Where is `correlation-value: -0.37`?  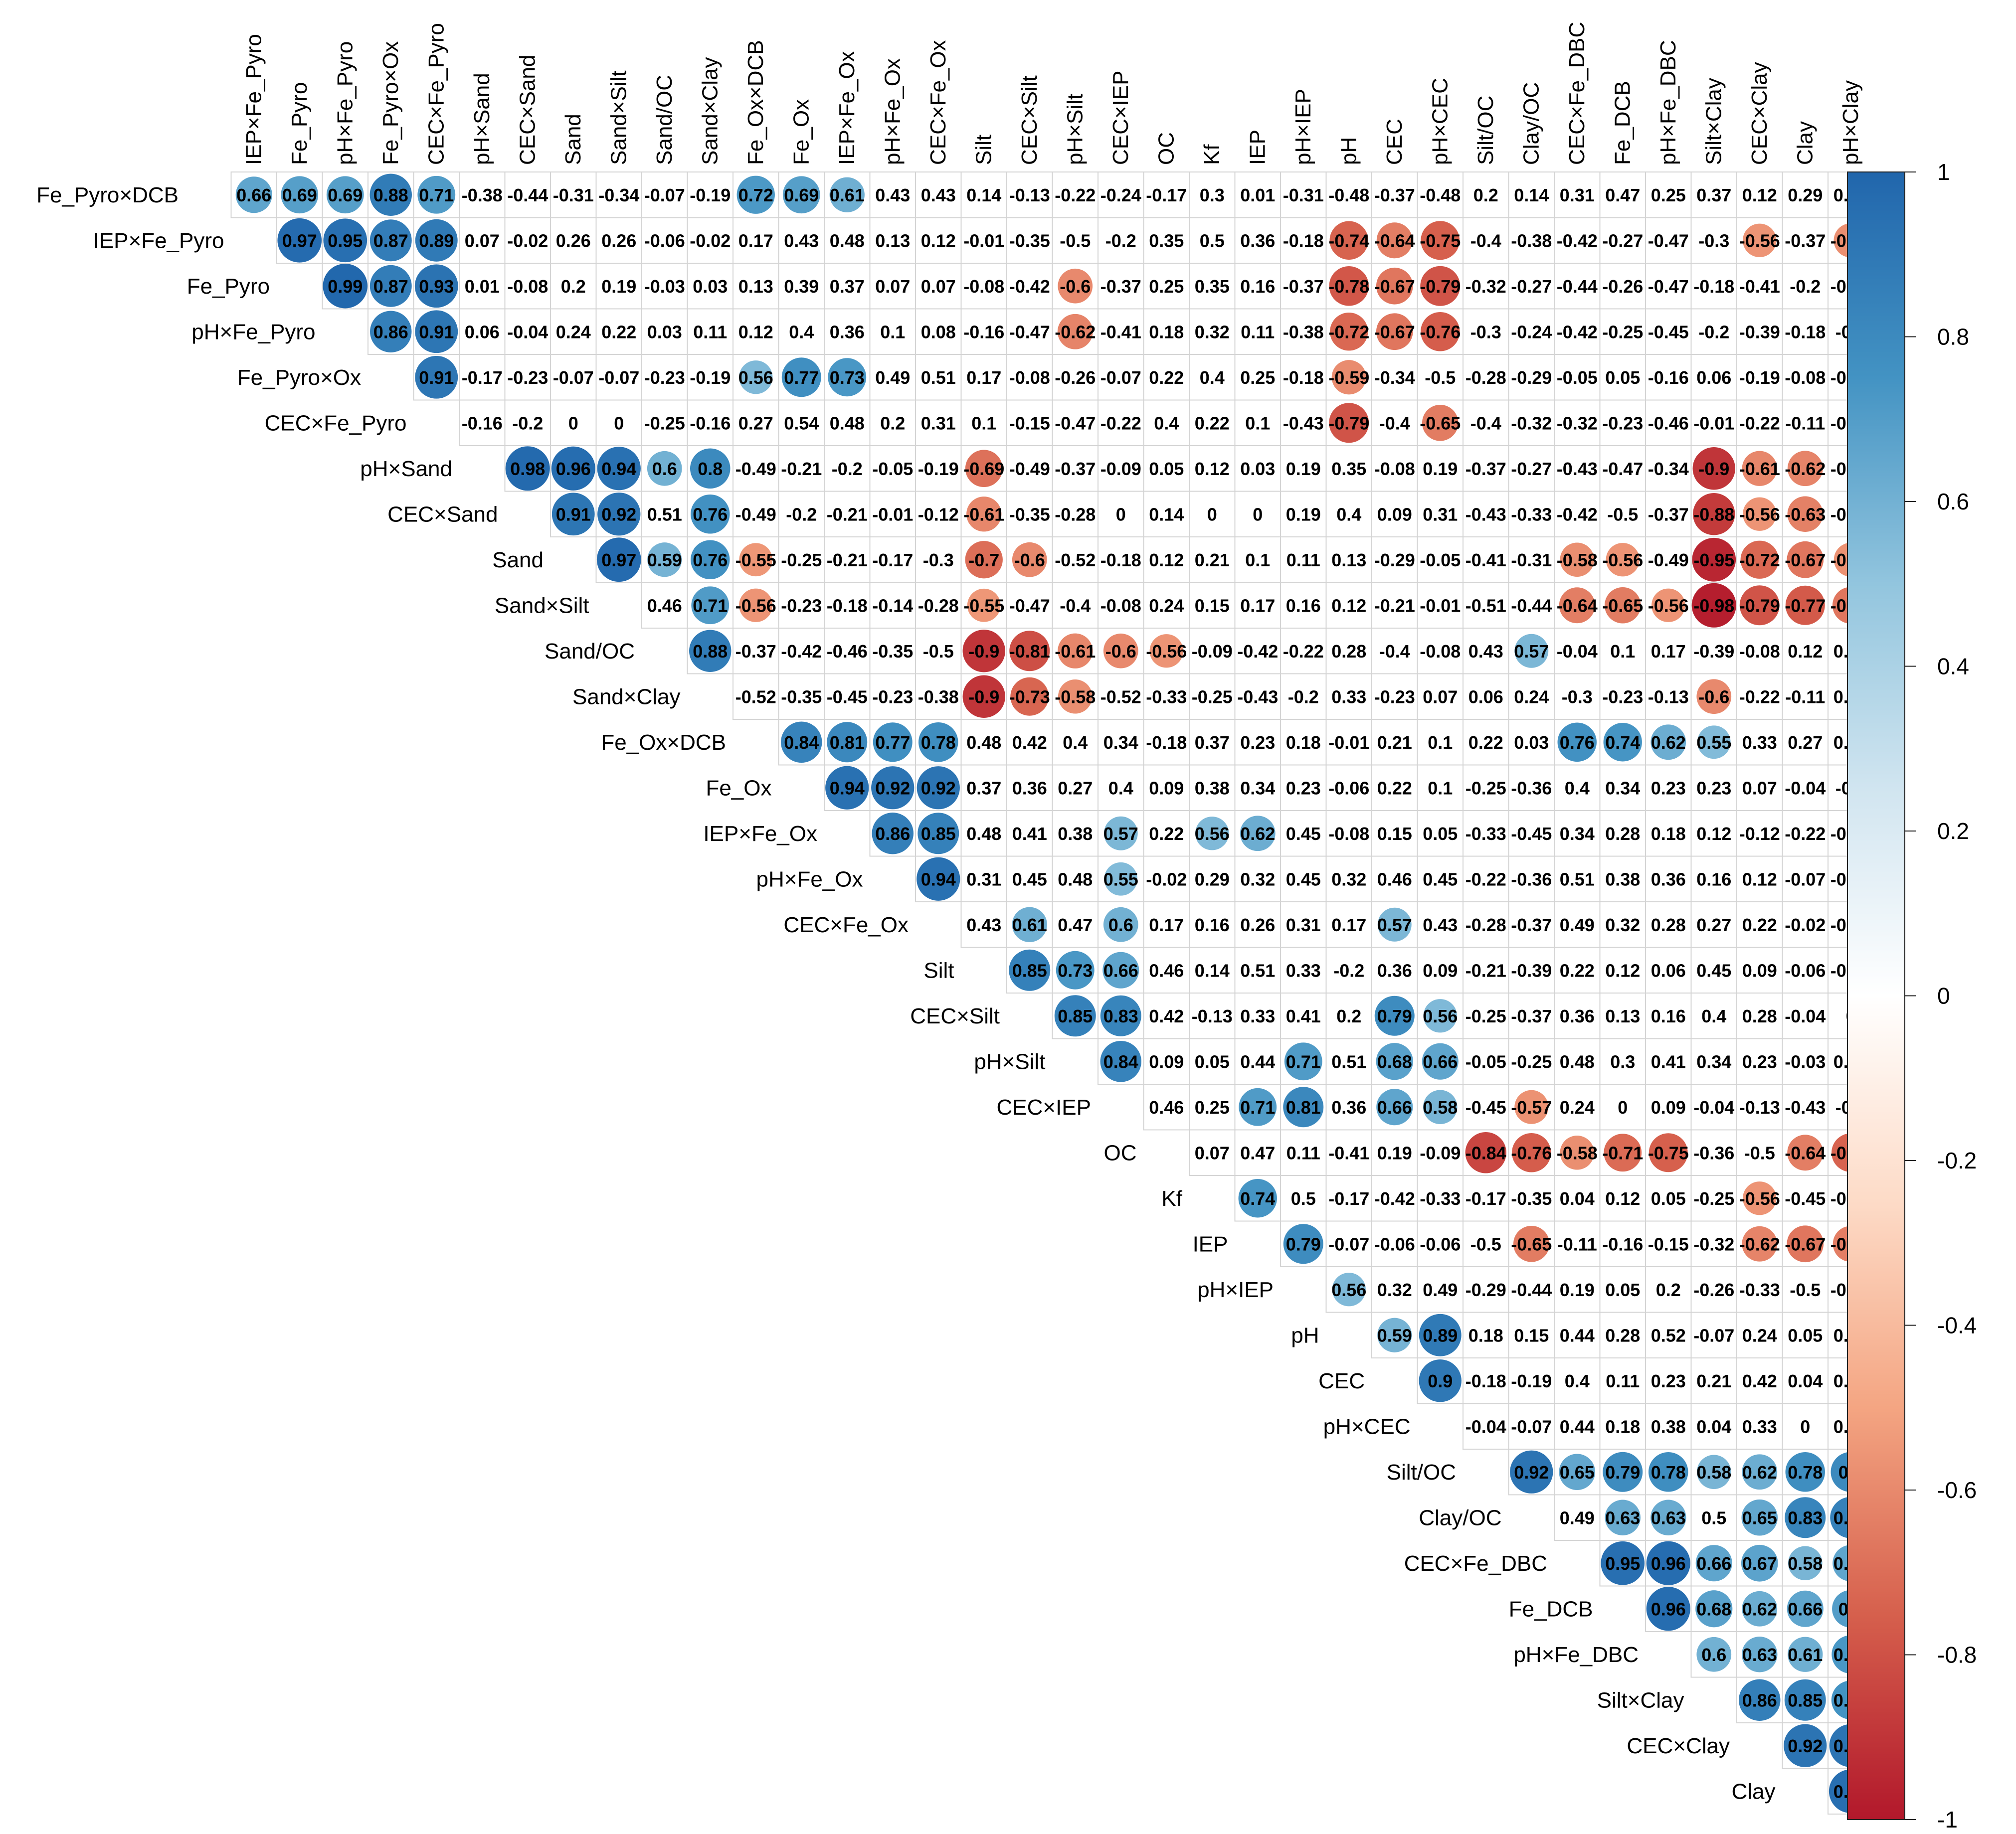
correlation-value: -0.37 is located at coordinates (1806, 240).